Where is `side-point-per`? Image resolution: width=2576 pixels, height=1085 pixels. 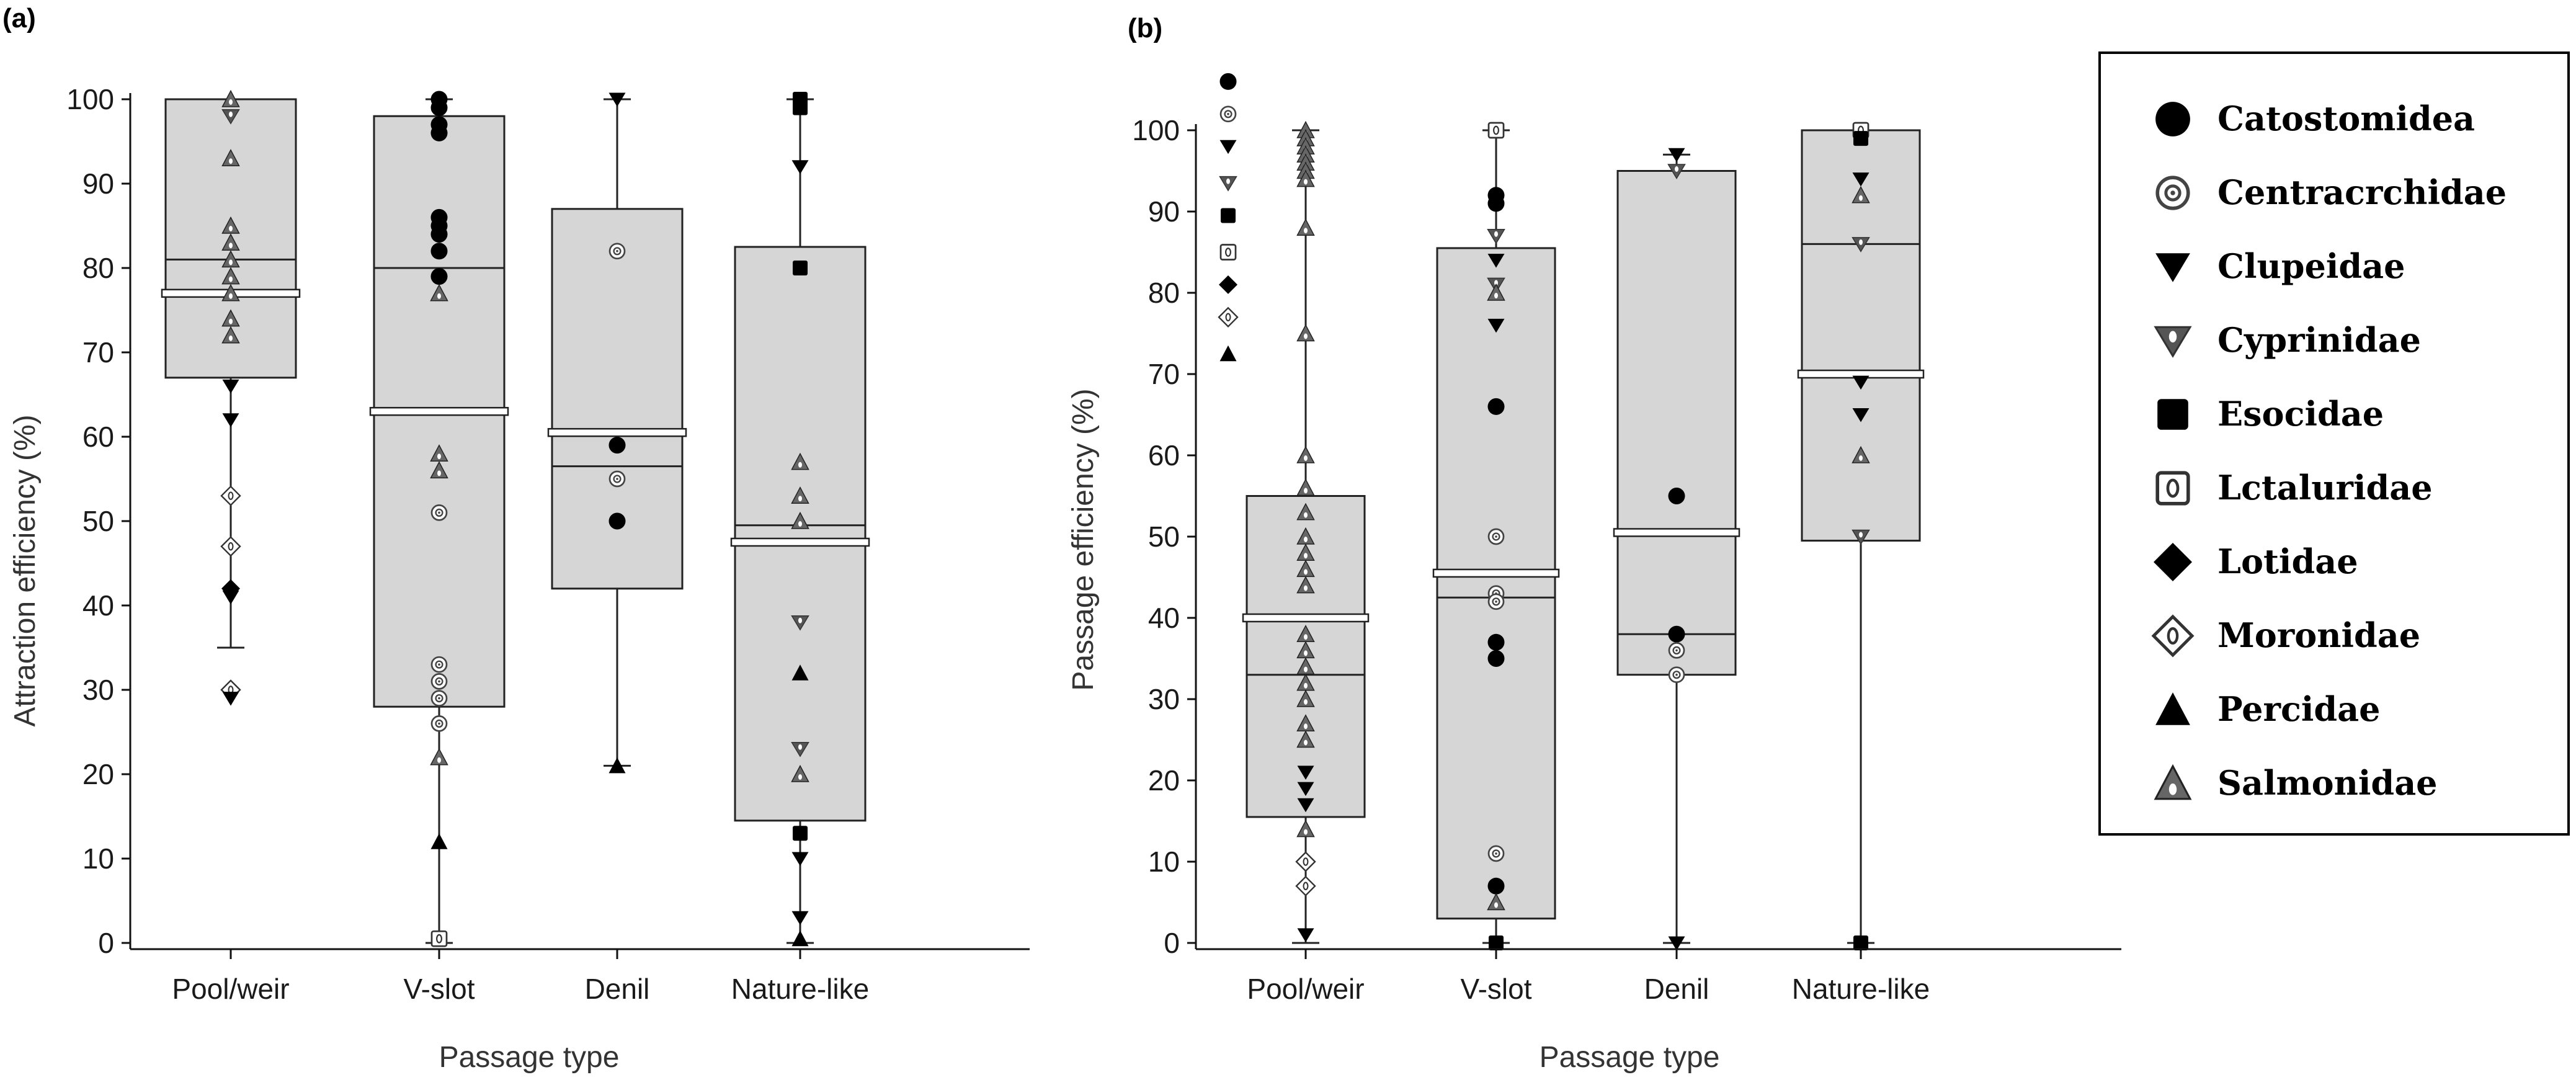 side-point-per is located at coordinates (1228, 354).